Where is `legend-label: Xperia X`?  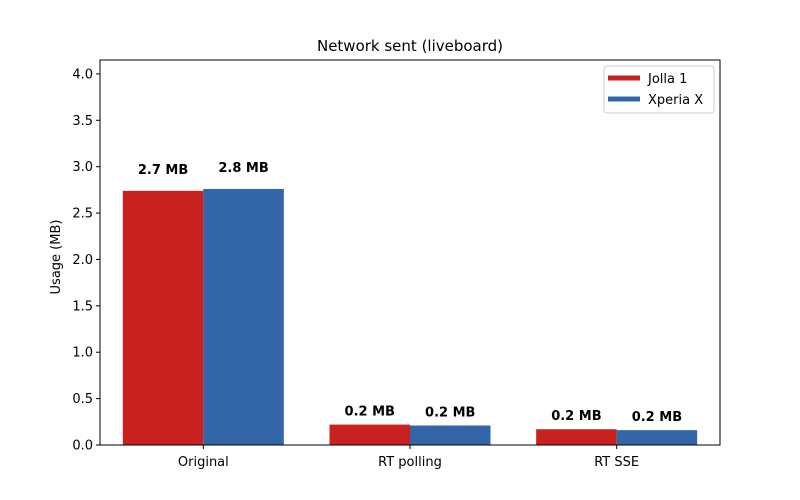 legend-label: Xperia X is located at coordinates (675, 100).